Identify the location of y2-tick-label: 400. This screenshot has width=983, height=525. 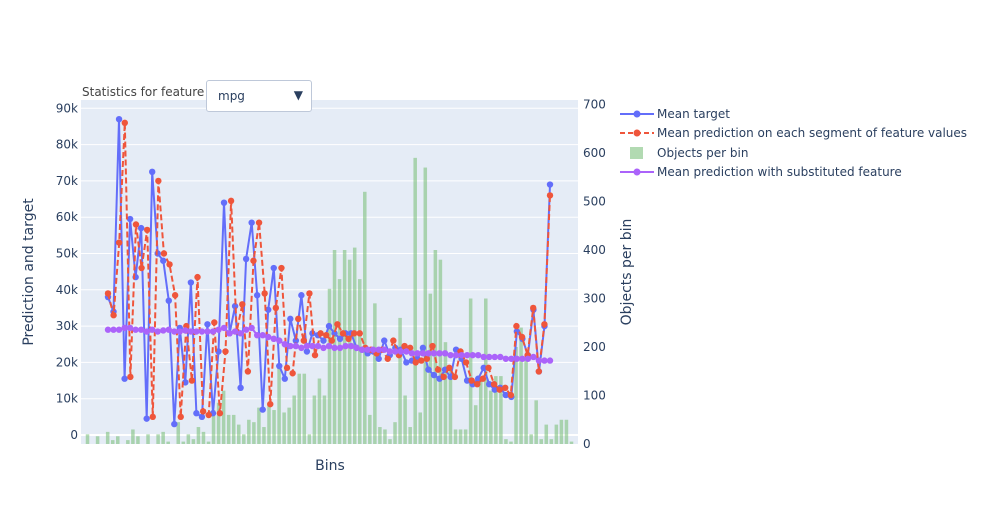
(594, 250).